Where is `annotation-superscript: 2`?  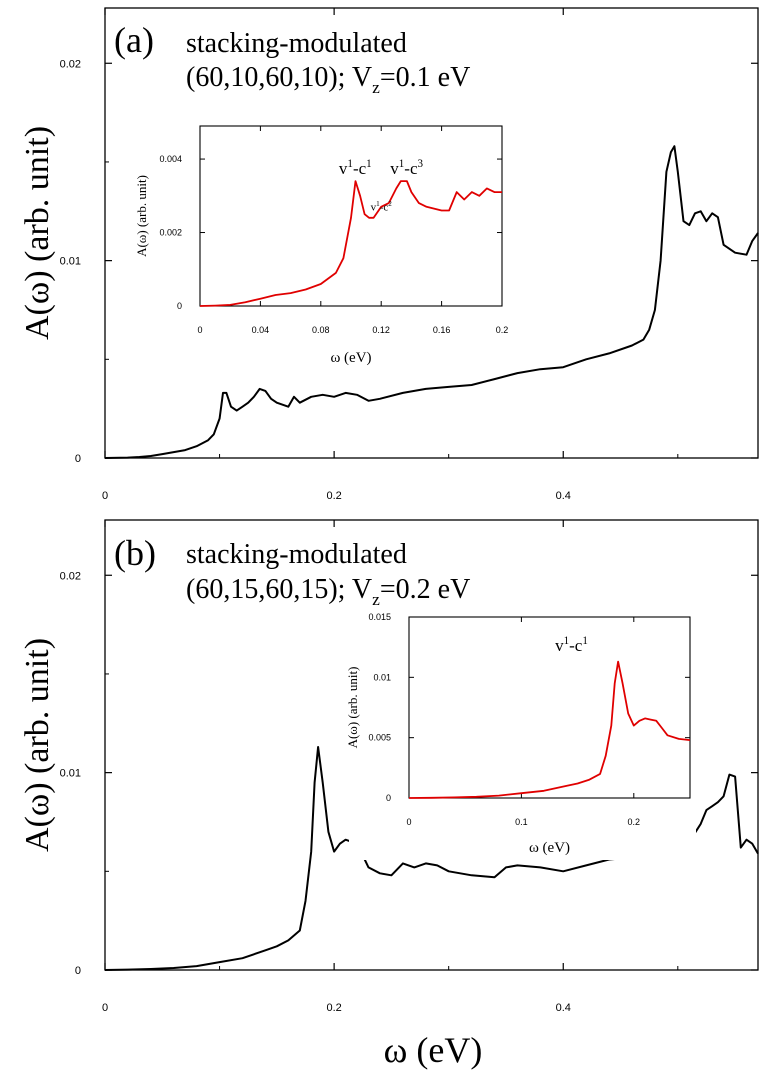 annotation-superscript: 2 is located at coordinates (390, 204).